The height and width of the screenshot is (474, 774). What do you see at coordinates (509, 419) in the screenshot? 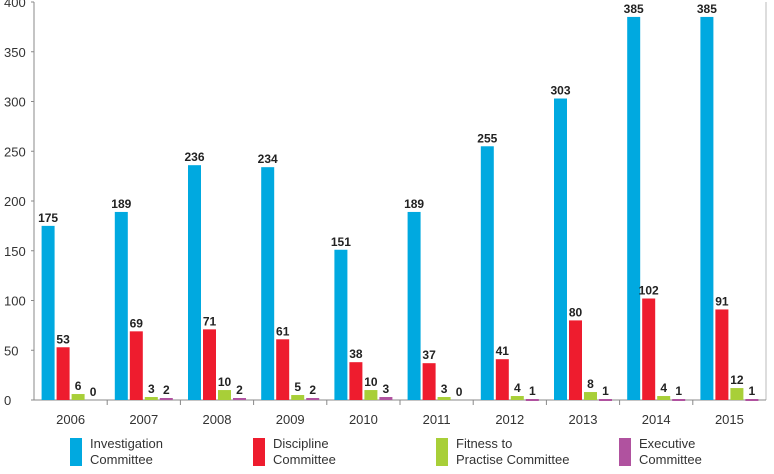
I see `x-tick-label: 2012` at bounding box center [509, 419].